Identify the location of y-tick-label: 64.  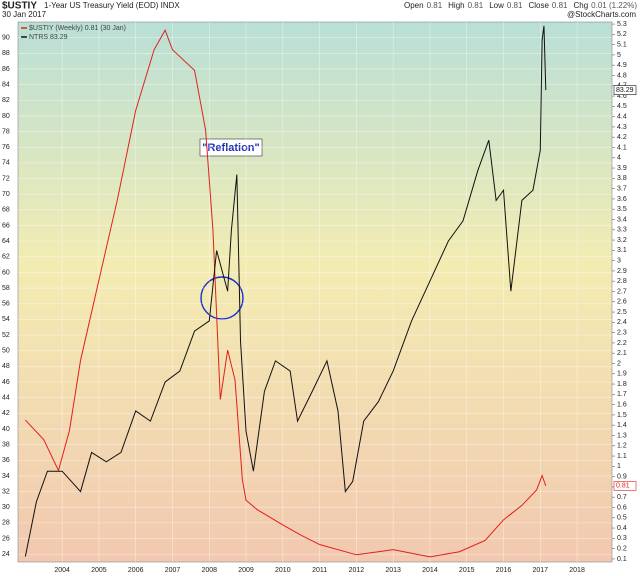
(6, 241).